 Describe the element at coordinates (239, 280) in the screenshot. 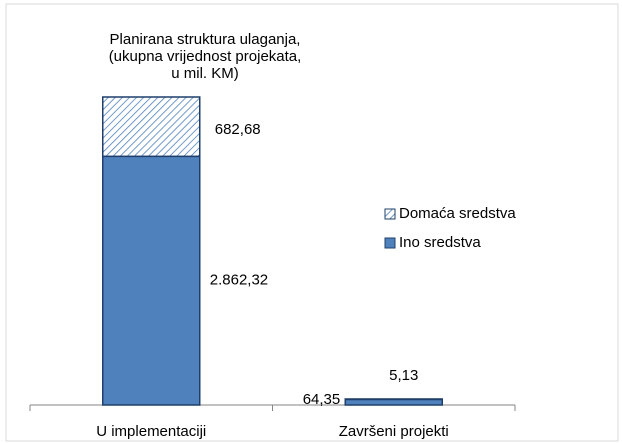

I see `data-label: 2.862,32` at that location.